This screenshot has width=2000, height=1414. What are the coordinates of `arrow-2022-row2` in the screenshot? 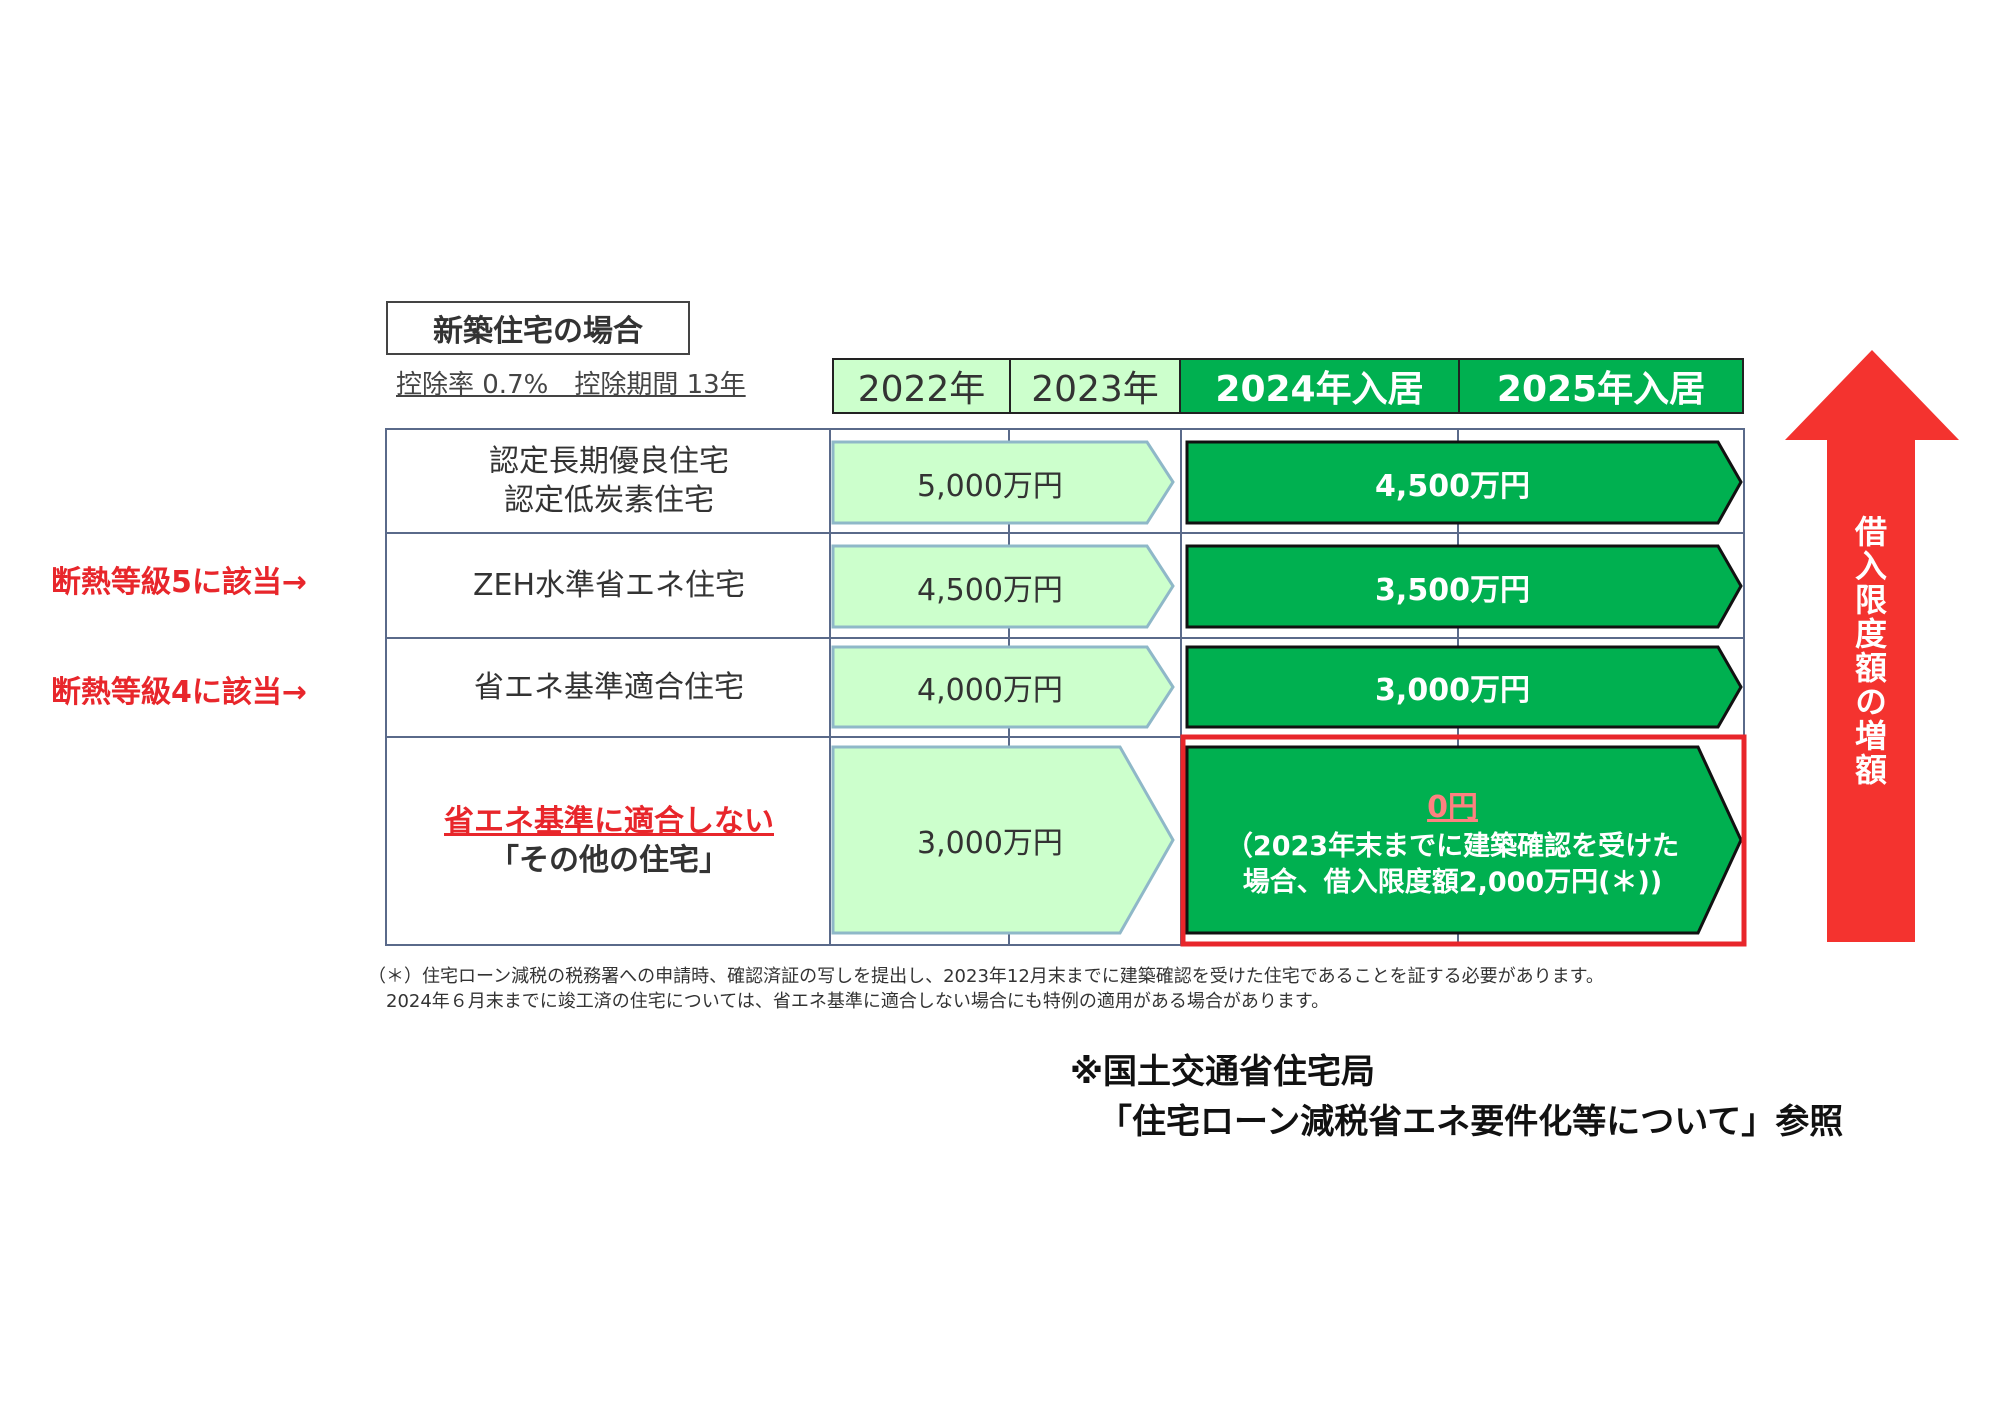 It's located at (1003, 586).